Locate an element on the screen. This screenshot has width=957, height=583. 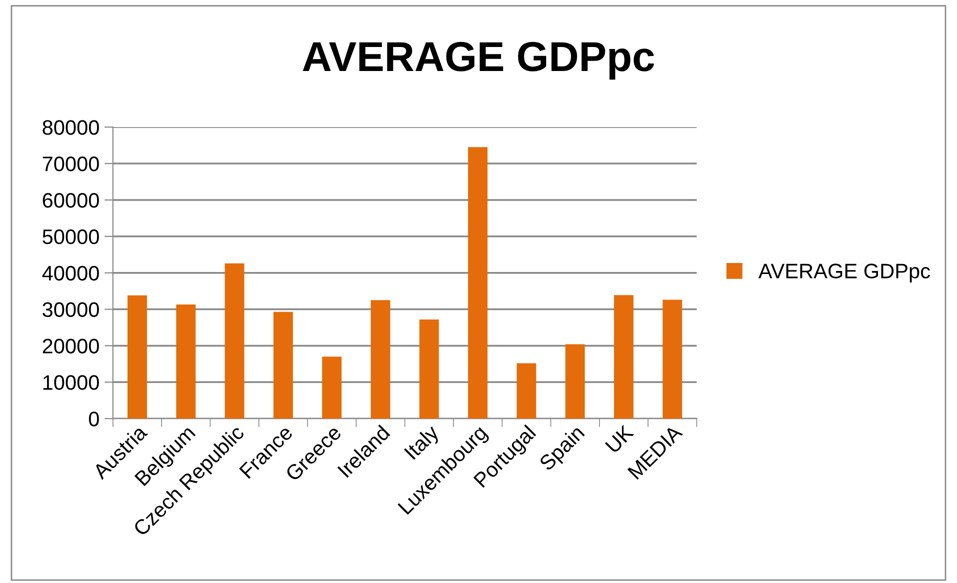
y-tick-label: 20000 is located at coordinates (70, 346).